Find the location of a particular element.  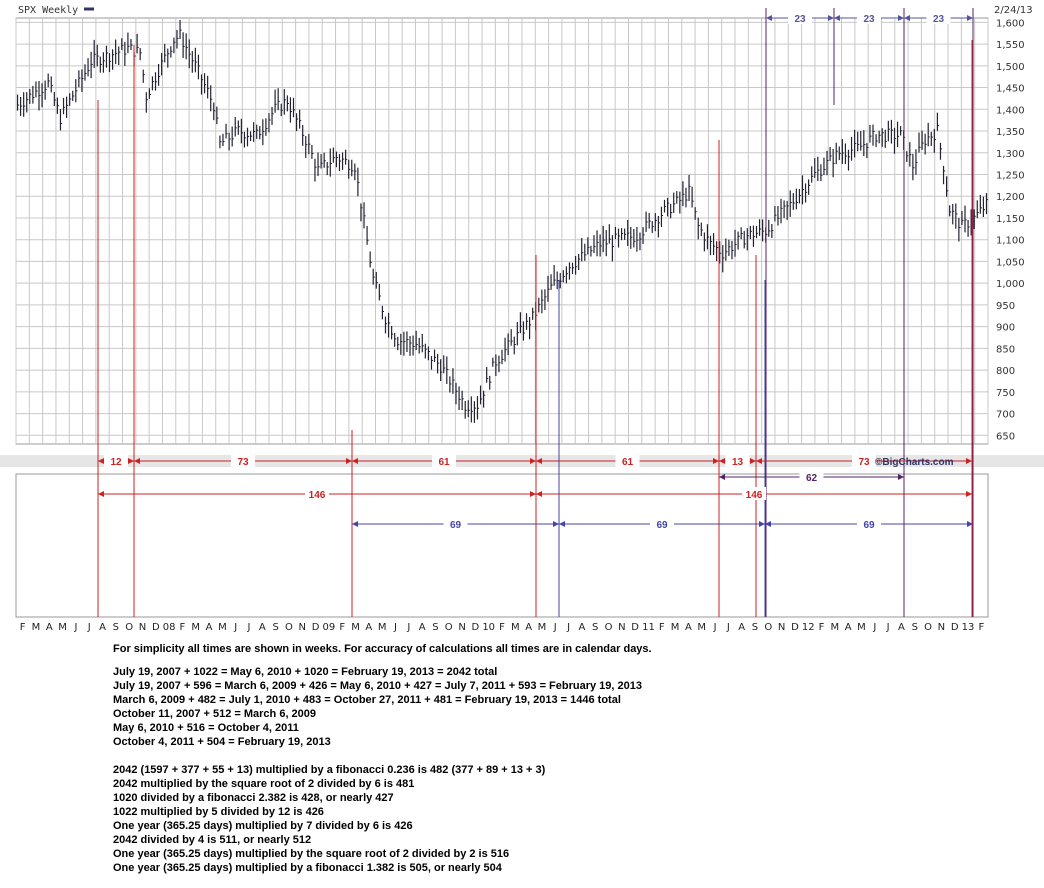

x-tick-label: 11 is located at coordinates (648, 627).